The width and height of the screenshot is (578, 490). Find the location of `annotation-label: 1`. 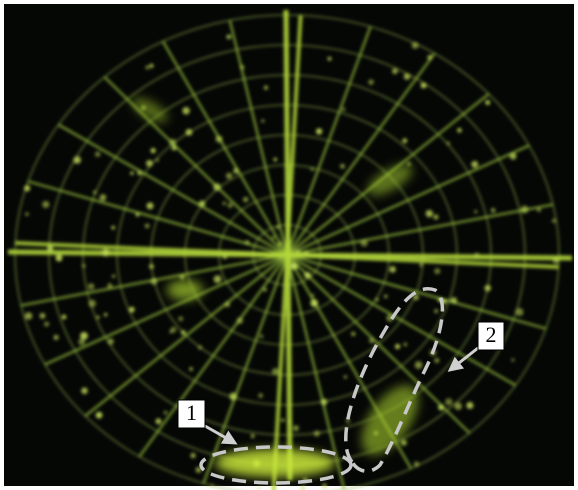

annotation-label: 1 is located at coordinates (191, 412).